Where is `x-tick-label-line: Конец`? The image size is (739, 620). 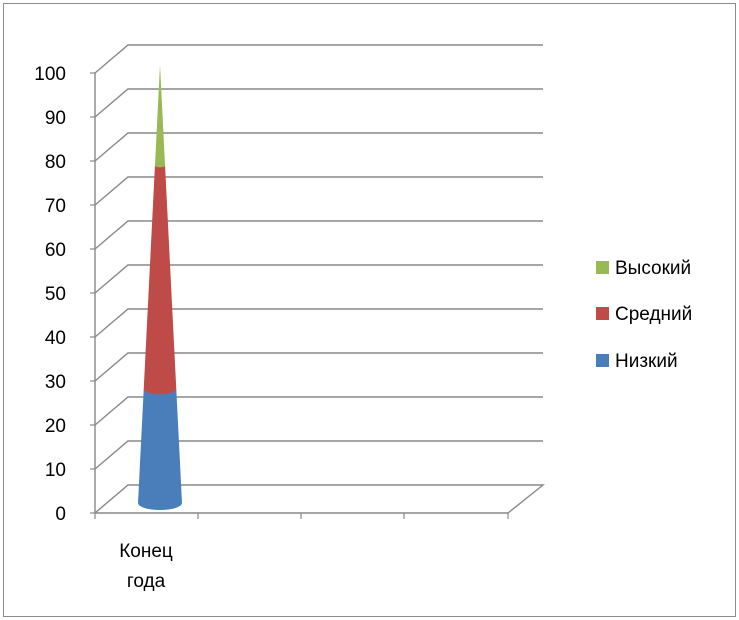 x-tick-label-line: Конец is located at coordinates (146, 551).